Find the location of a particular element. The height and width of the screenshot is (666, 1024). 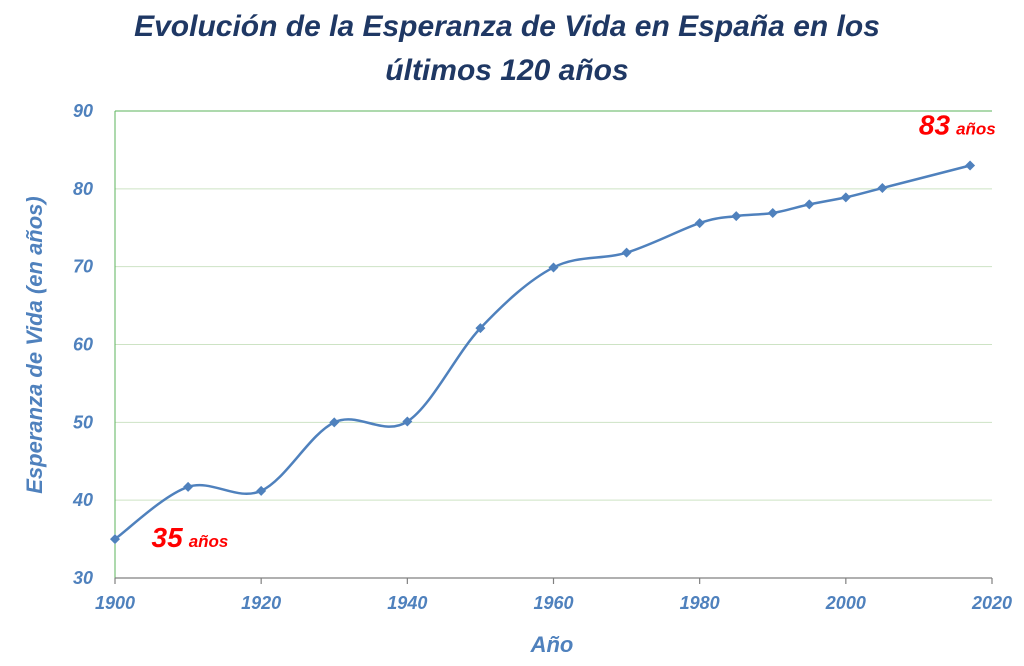

annotation-label: 35 años is located at coordinates (190, 537).